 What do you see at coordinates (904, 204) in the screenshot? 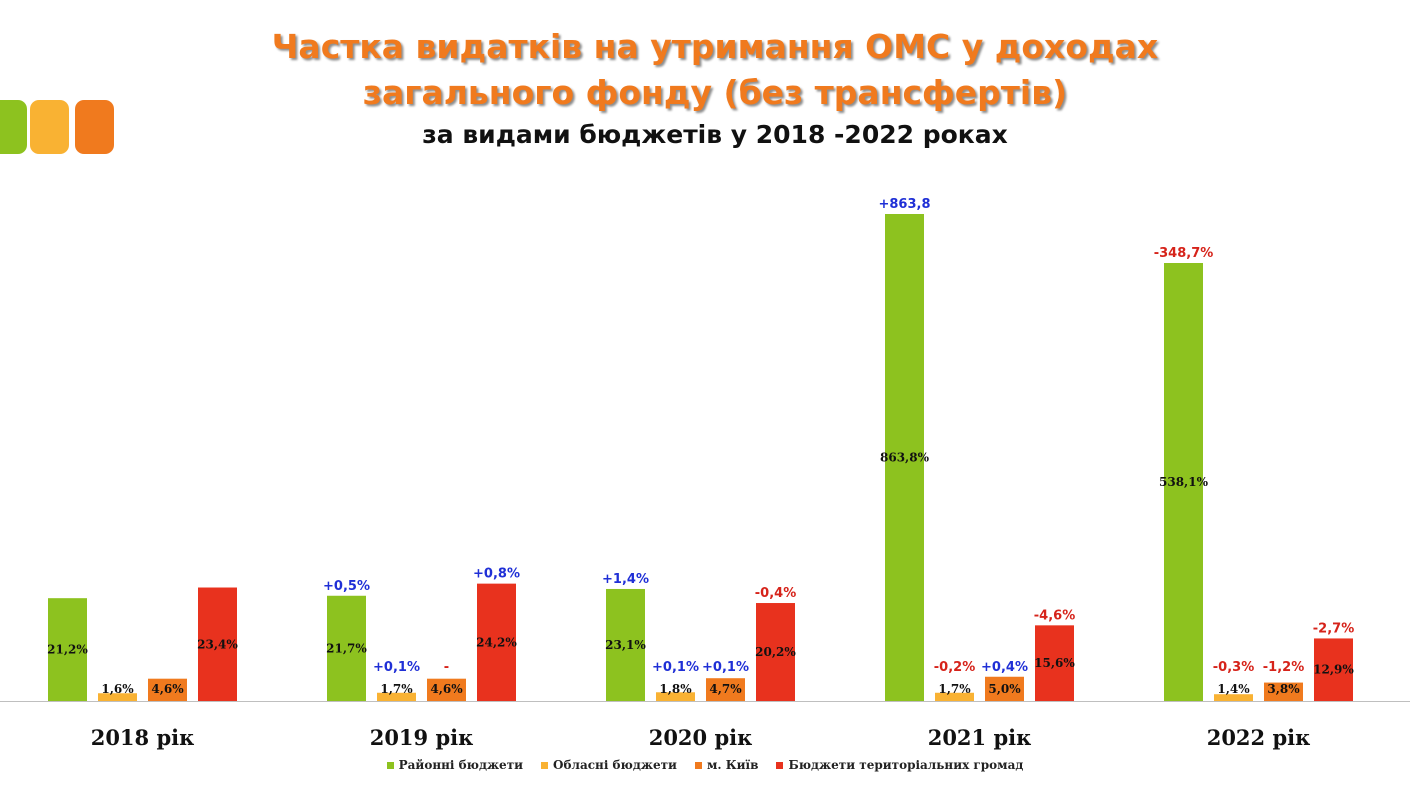
I see `change-label: +863,8` at bounding box center [904, 204].